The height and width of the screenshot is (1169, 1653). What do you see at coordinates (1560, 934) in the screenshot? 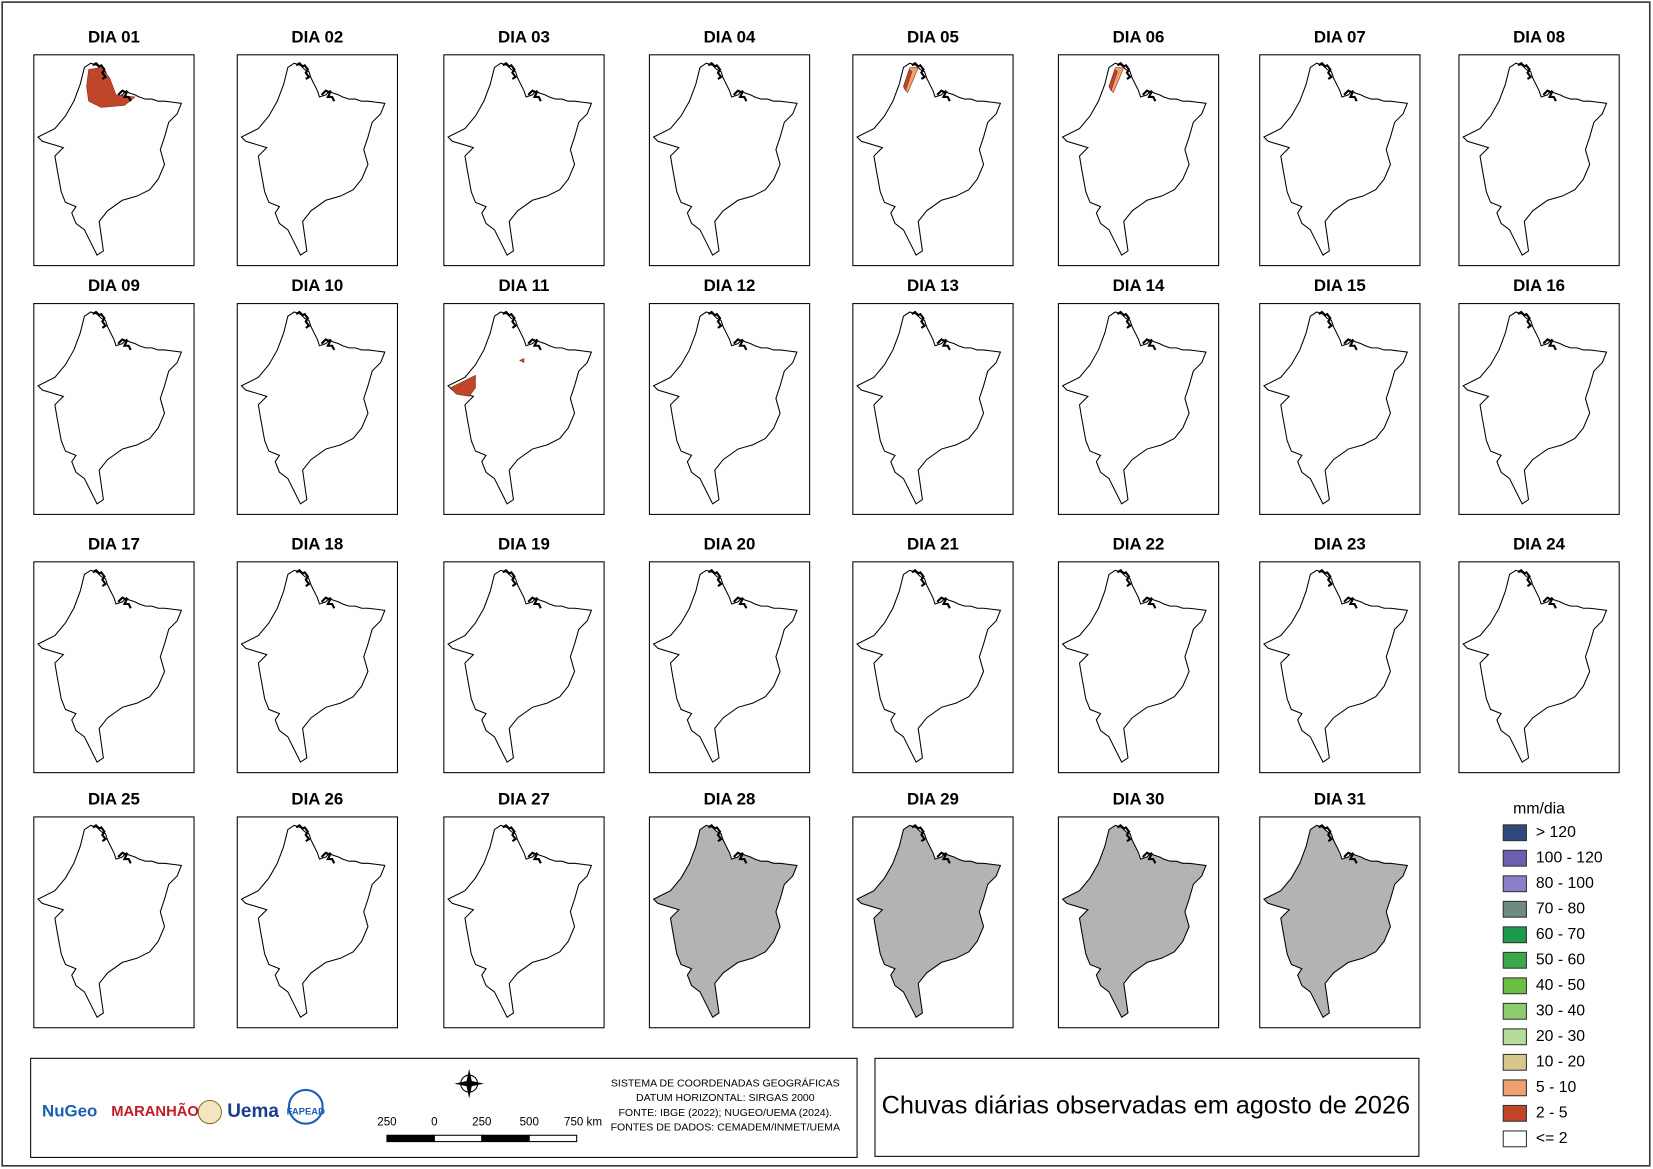
I see `legend-label: 60 - 70` at bounding box center [1560, 934].